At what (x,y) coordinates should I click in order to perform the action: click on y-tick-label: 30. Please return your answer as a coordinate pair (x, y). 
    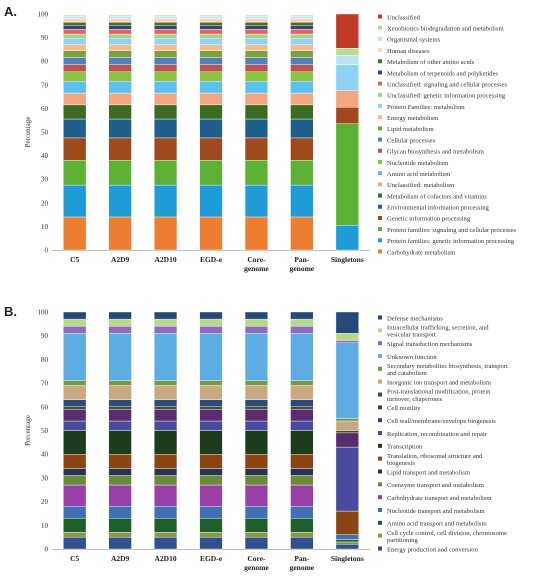
    Looking at the image, I should click on (45, 478).